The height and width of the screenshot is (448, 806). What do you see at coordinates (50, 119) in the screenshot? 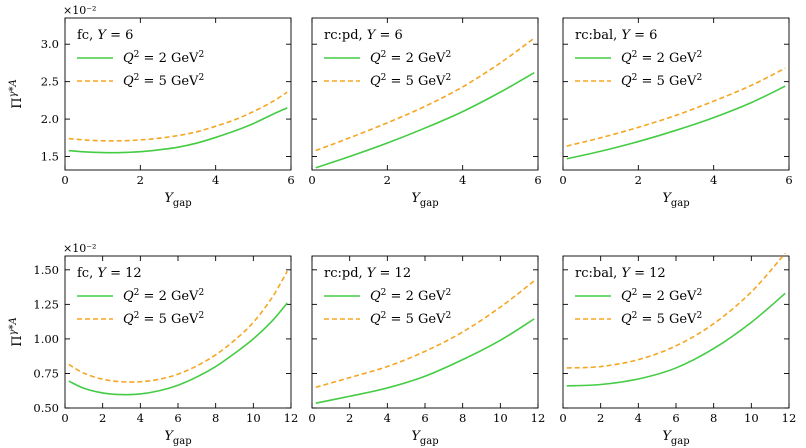
I see `y-tick-label: 2.0` at bounding box center [50, 119].